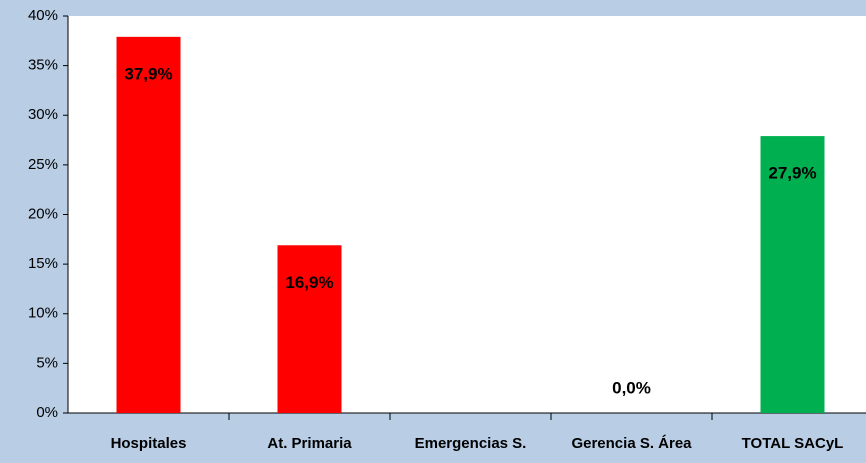 This screenshot has height=463, width=866. Describe the element at coordinates (43, 263) in the screenshot. I see `y-tick-label: 15%` at that location.